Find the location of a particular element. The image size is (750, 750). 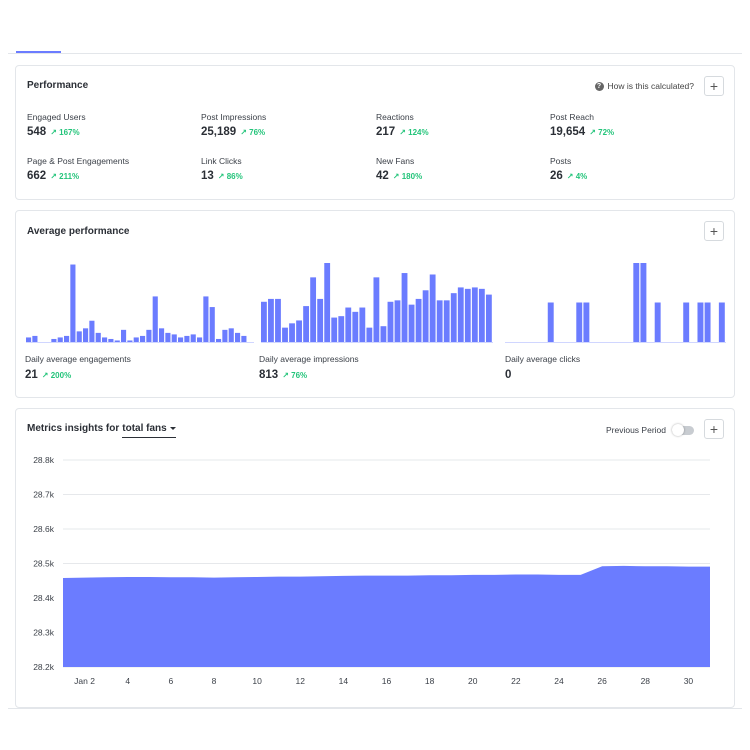

avg-value-engagements-row: 21 ↗ 200% is located at coordinates (48, 375).